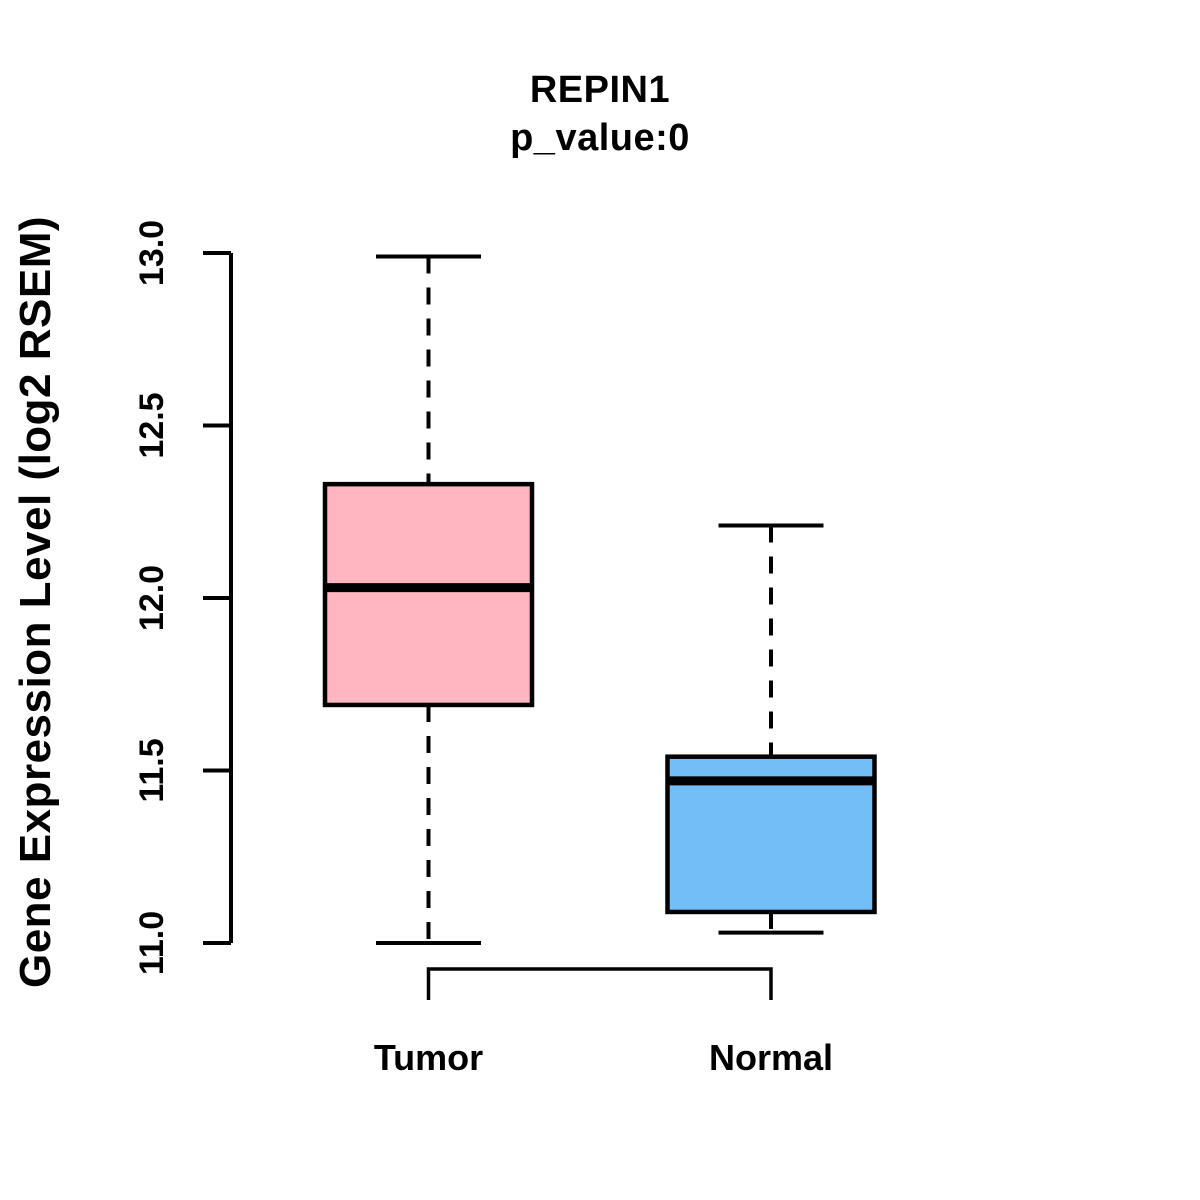 This screenshot has width=1200, height=1200. I want to click on chart-subtitle: p_value:0, so click(600, 138).